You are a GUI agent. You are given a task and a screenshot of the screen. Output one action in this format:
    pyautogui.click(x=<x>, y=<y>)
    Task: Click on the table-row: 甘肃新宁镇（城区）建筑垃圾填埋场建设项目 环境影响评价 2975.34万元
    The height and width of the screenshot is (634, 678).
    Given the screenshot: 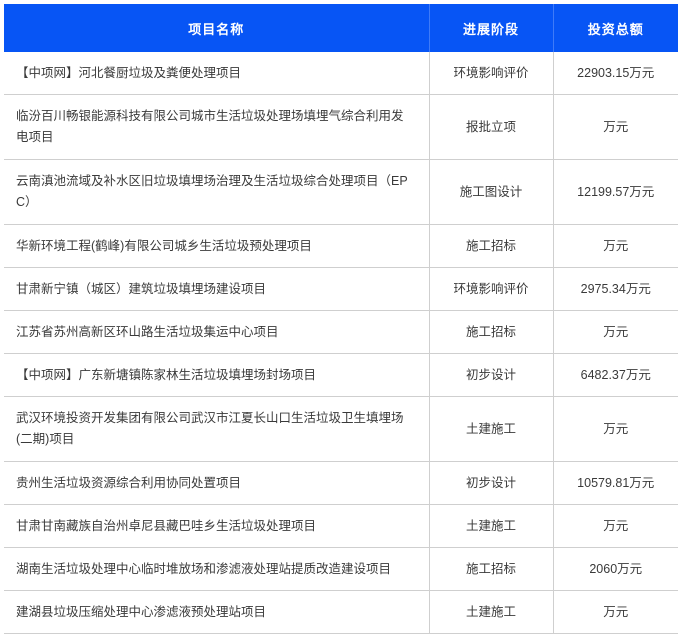 What is the action you would take?
    pyautogui.click(x=341, y=289)
    